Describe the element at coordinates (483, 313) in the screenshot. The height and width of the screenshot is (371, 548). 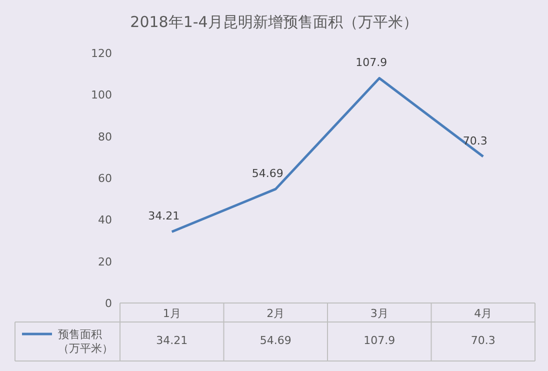
I see `x-tick-label: 4月` at that location.